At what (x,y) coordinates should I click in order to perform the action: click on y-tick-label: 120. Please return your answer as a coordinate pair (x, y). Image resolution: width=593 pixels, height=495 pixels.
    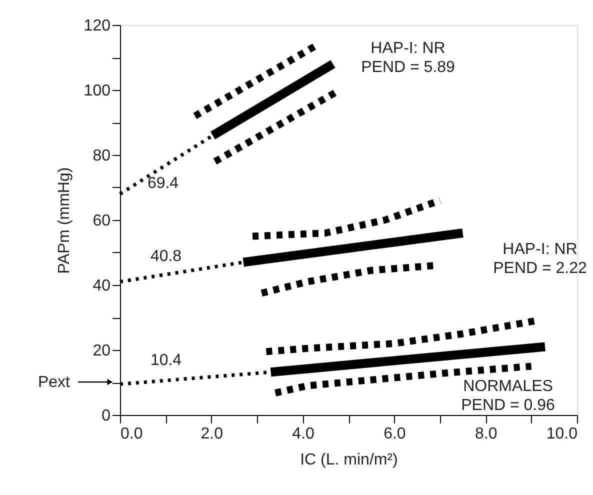
    Looking at the image, I should click on (97, 26).